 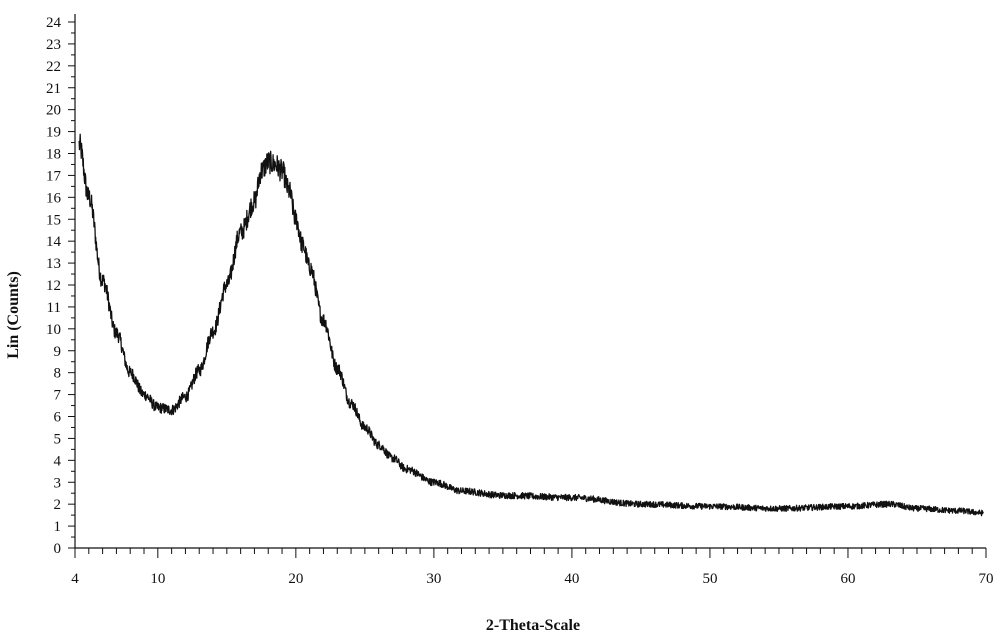 What do you see at coordinates (58, 527) in the screenshot?
I see `y-tick-label: 1` at bounding box center [58, 527].